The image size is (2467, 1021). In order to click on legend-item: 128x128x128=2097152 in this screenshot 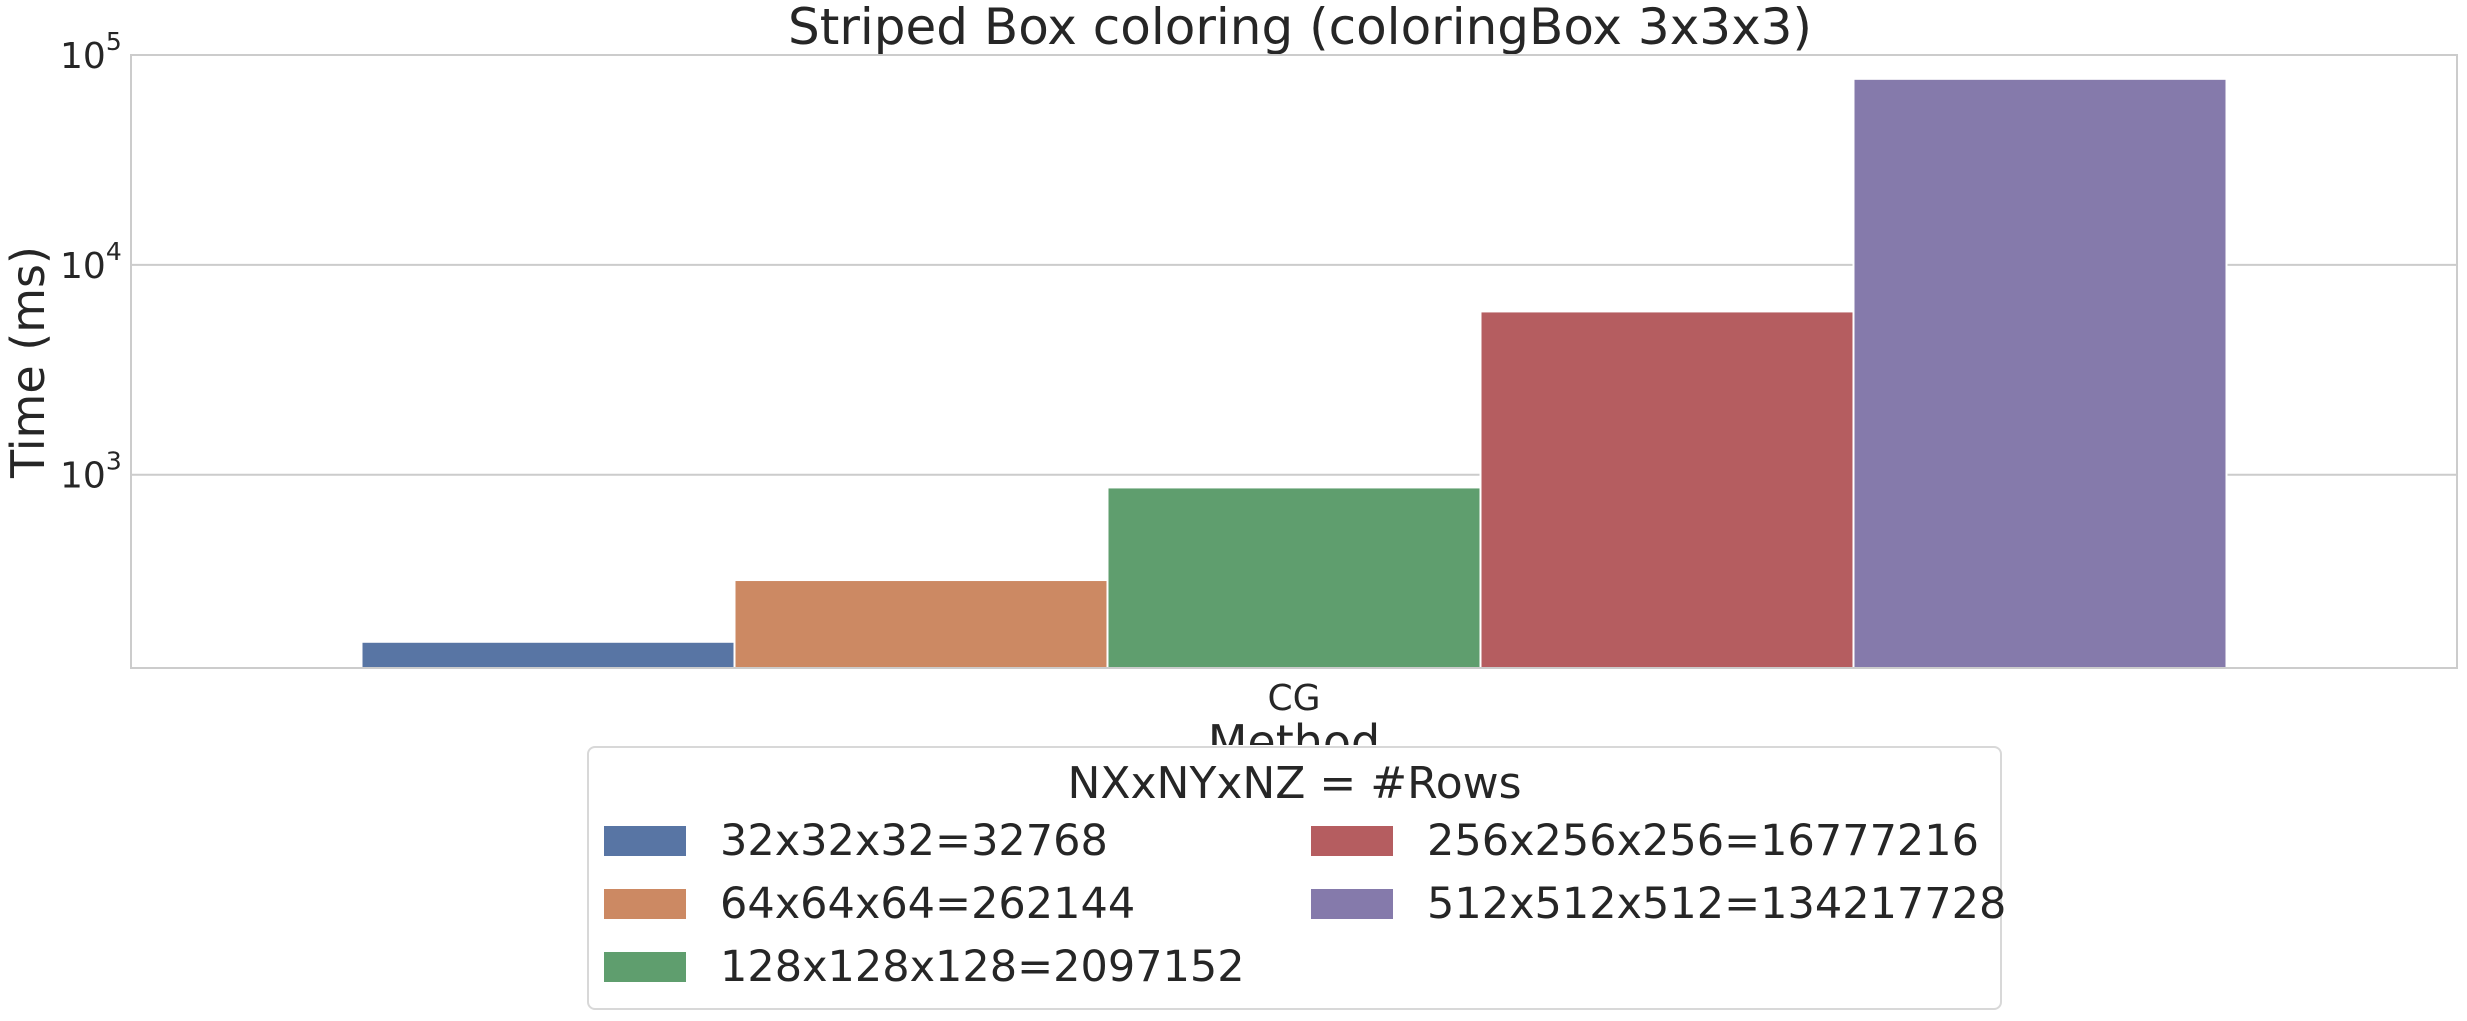, I will do `click(924, 967)`.